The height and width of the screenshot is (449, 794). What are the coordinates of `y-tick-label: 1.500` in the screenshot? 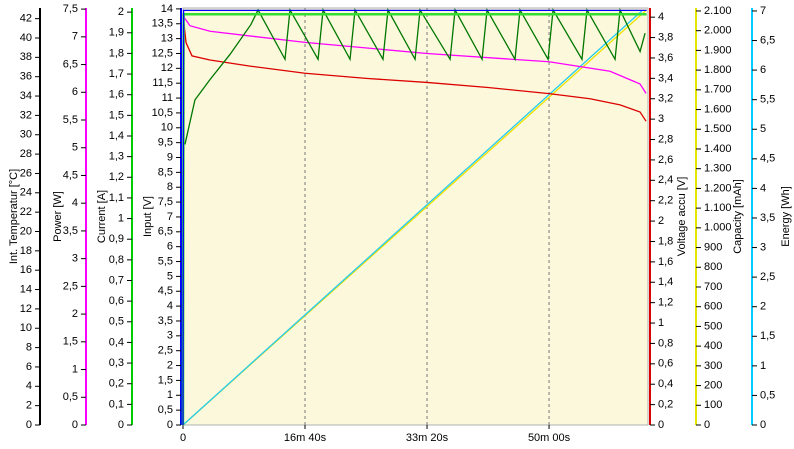 It's located at (718, 129).